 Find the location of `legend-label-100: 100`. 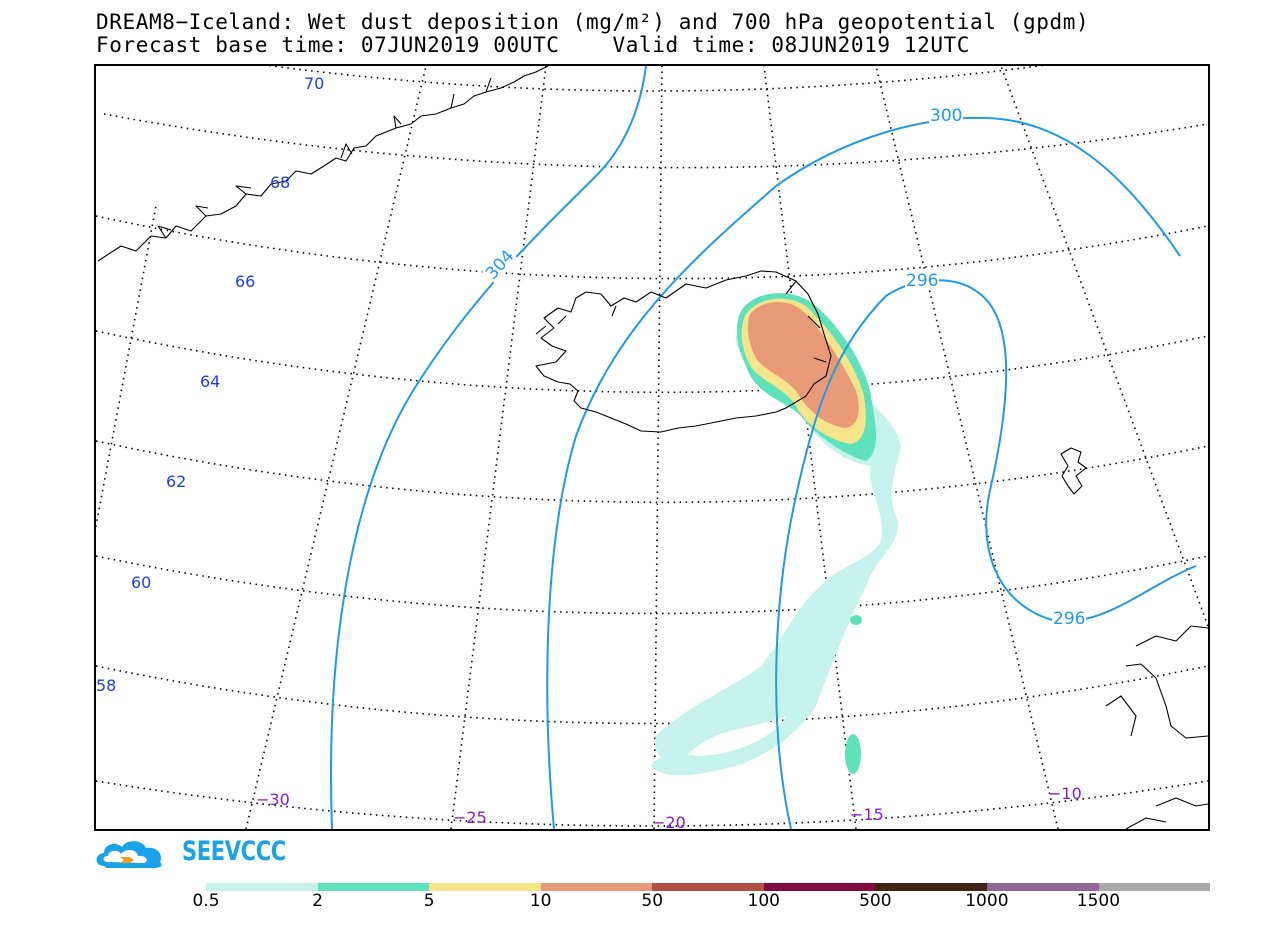

legend-label-100: 100 is located at coordinates (763, 901).